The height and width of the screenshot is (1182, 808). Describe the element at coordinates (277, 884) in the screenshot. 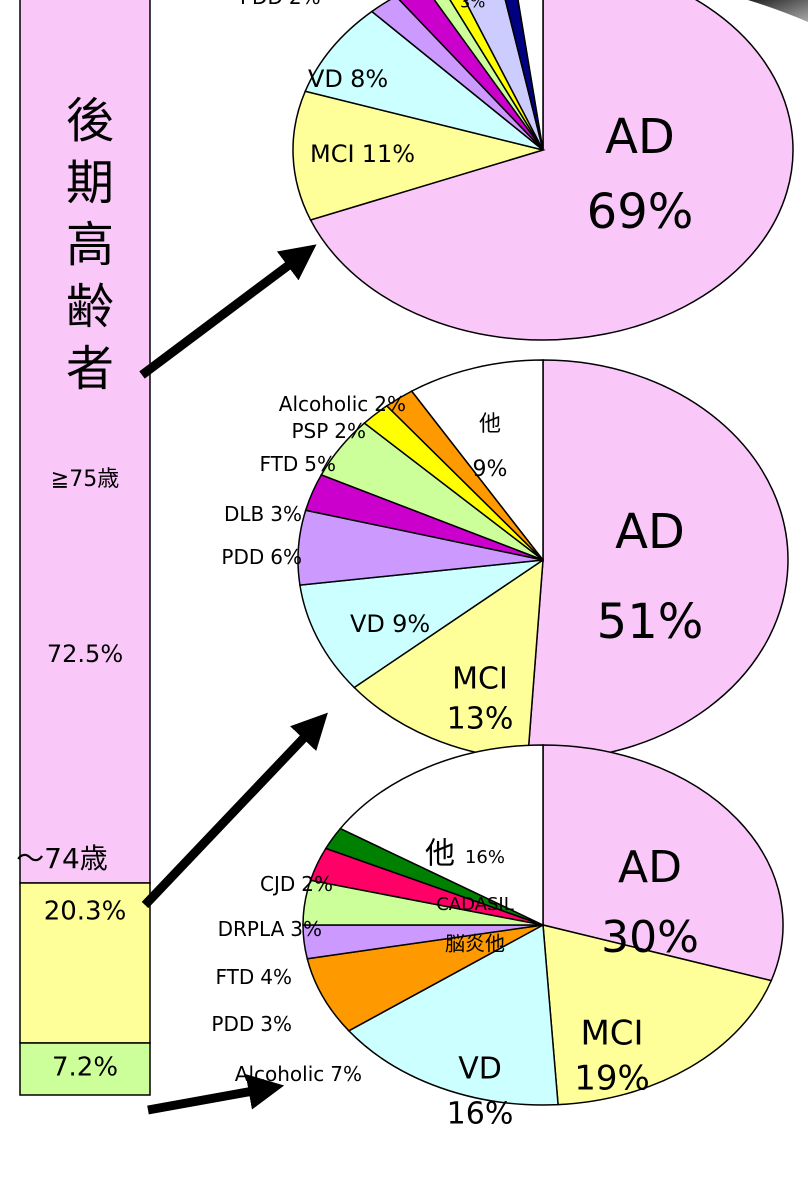

I see `slice-name: CJD` at that location.